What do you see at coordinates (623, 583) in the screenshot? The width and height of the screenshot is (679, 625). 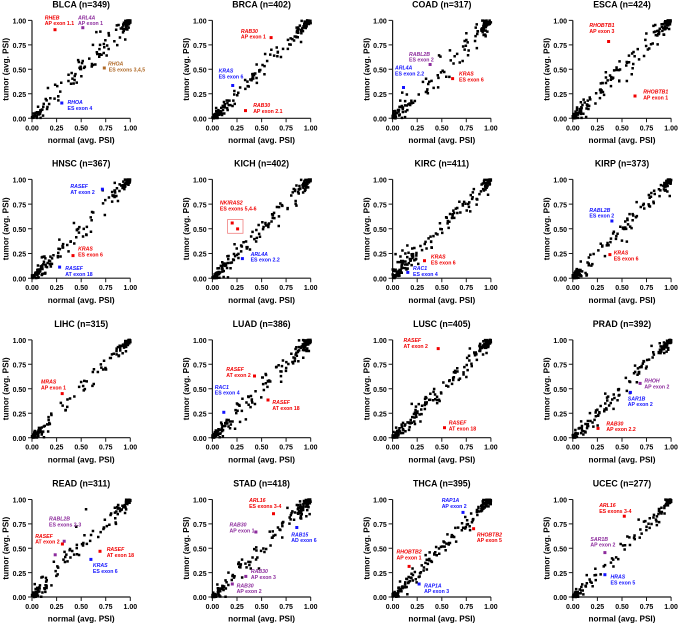 I see `svg-text: ES exon 5` at bounding box center [623, 583].